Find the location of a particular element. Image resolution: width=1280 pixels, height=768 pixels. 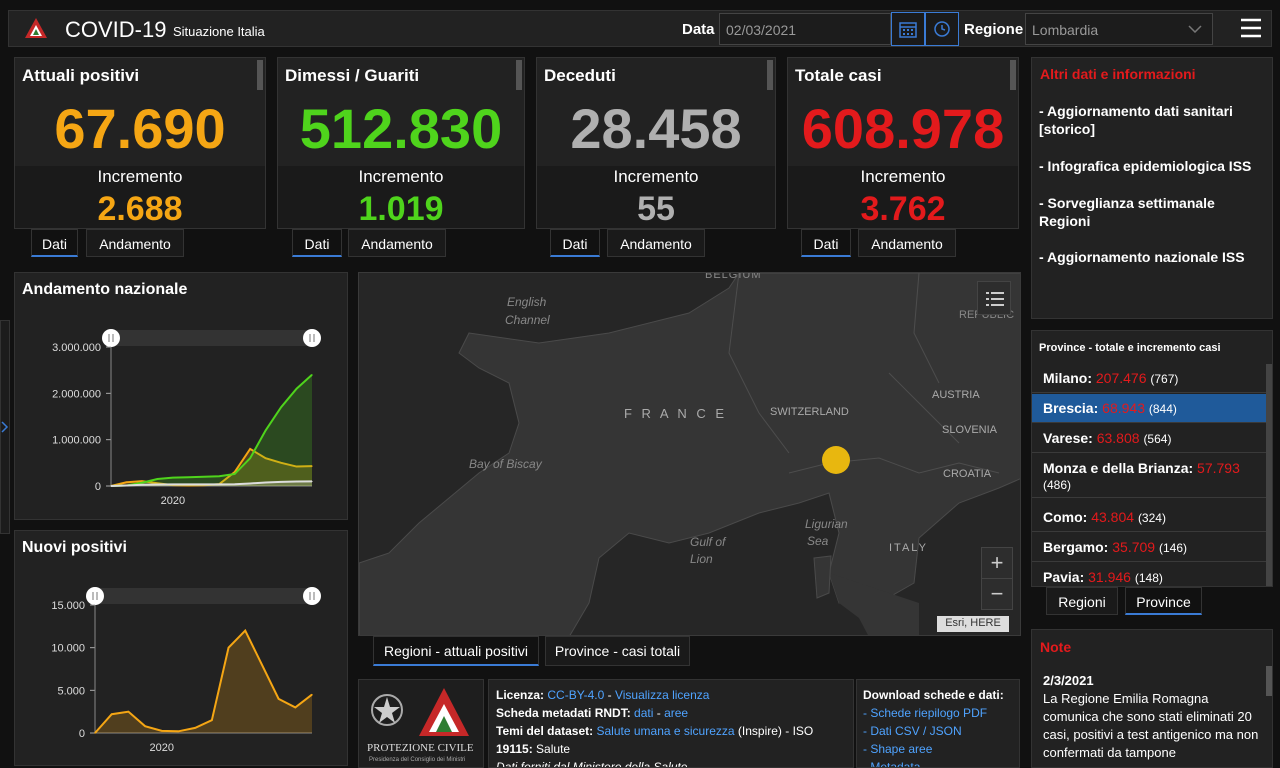

list-item: Bergamo: 35.709 (146) is located at coordinates (1149, 547).